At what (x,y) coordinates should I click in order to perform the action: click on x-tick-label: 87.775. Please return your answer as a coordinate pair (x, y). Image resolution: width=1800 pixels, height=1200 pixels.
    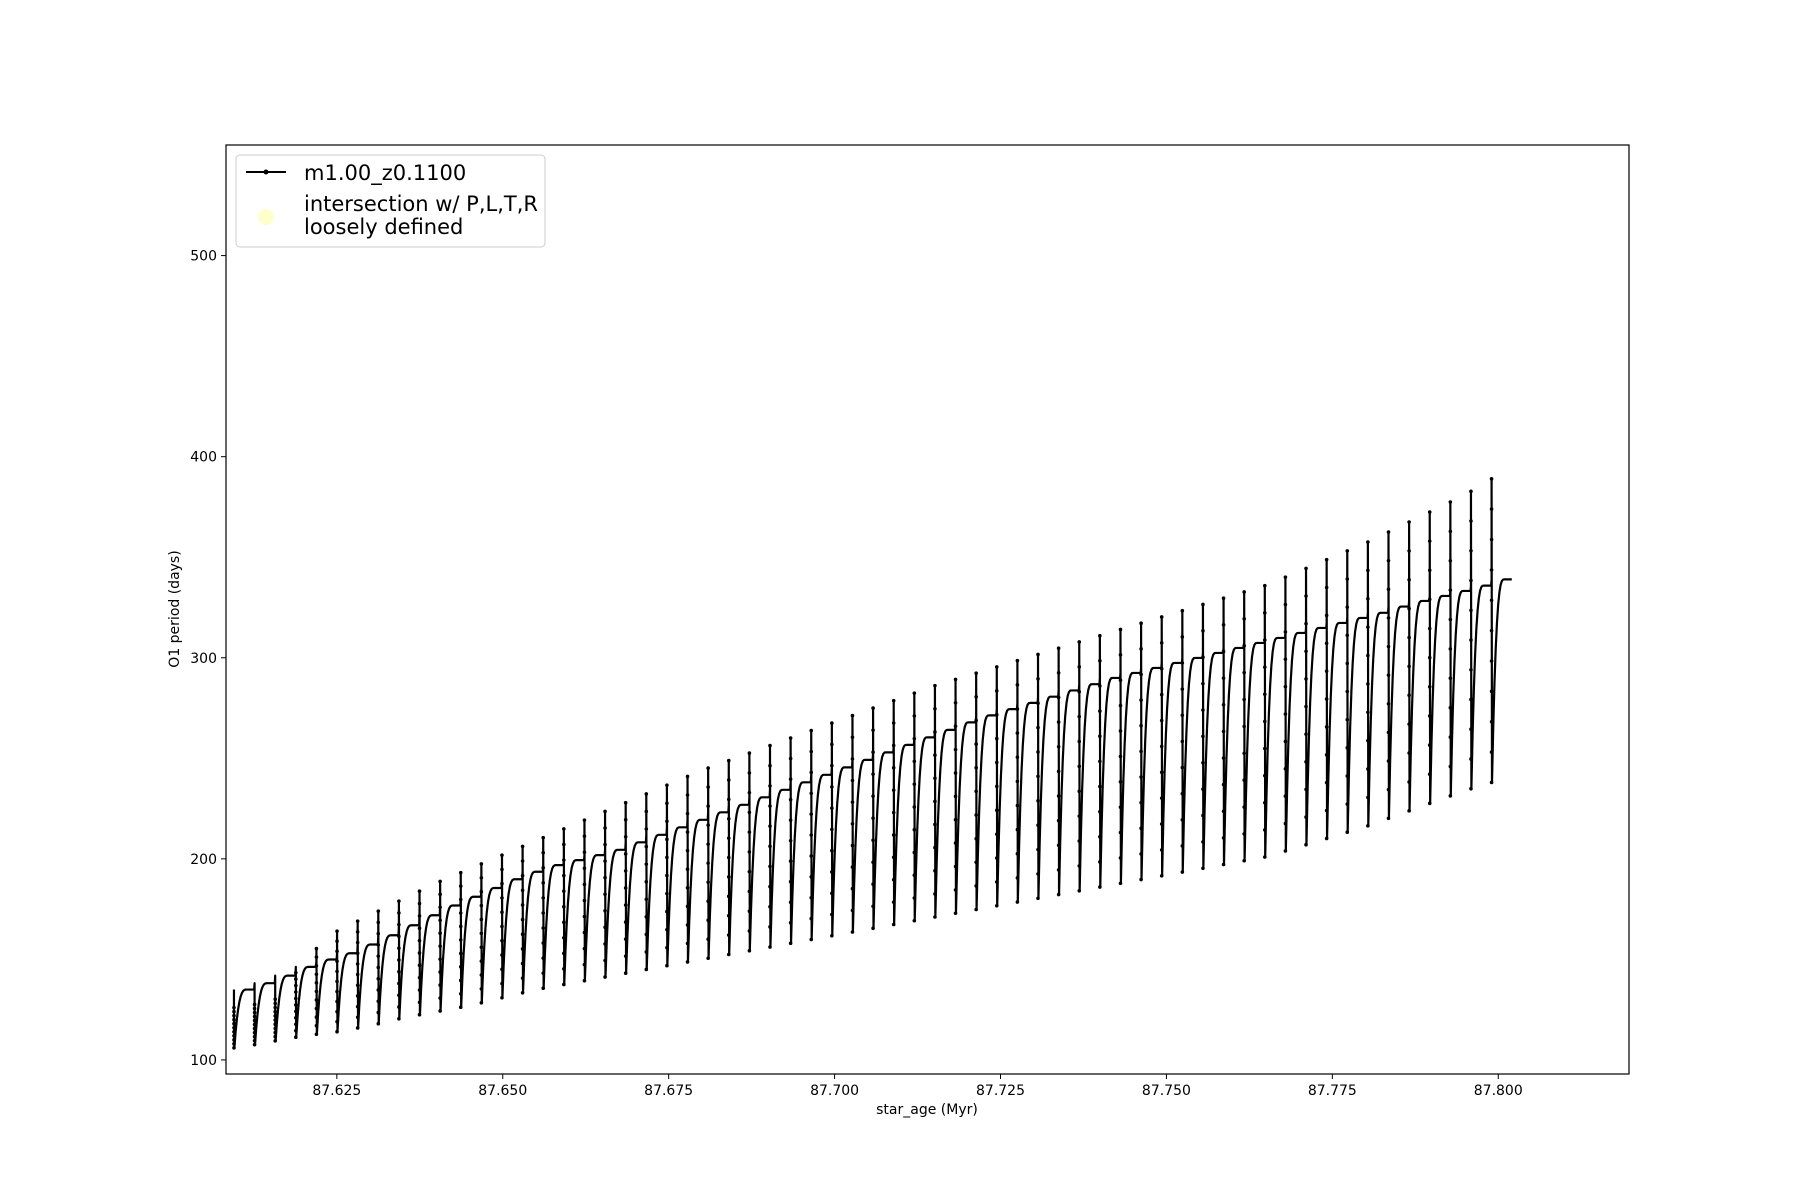
    Looking at the image, I should click on (1332, 1091).